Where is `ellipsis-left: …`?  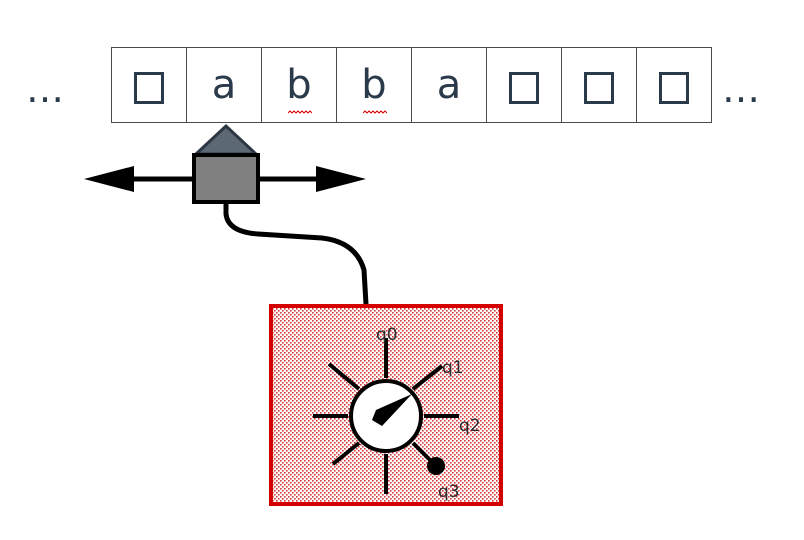 ellipsis-left: … is located at coordinates (45, 89).